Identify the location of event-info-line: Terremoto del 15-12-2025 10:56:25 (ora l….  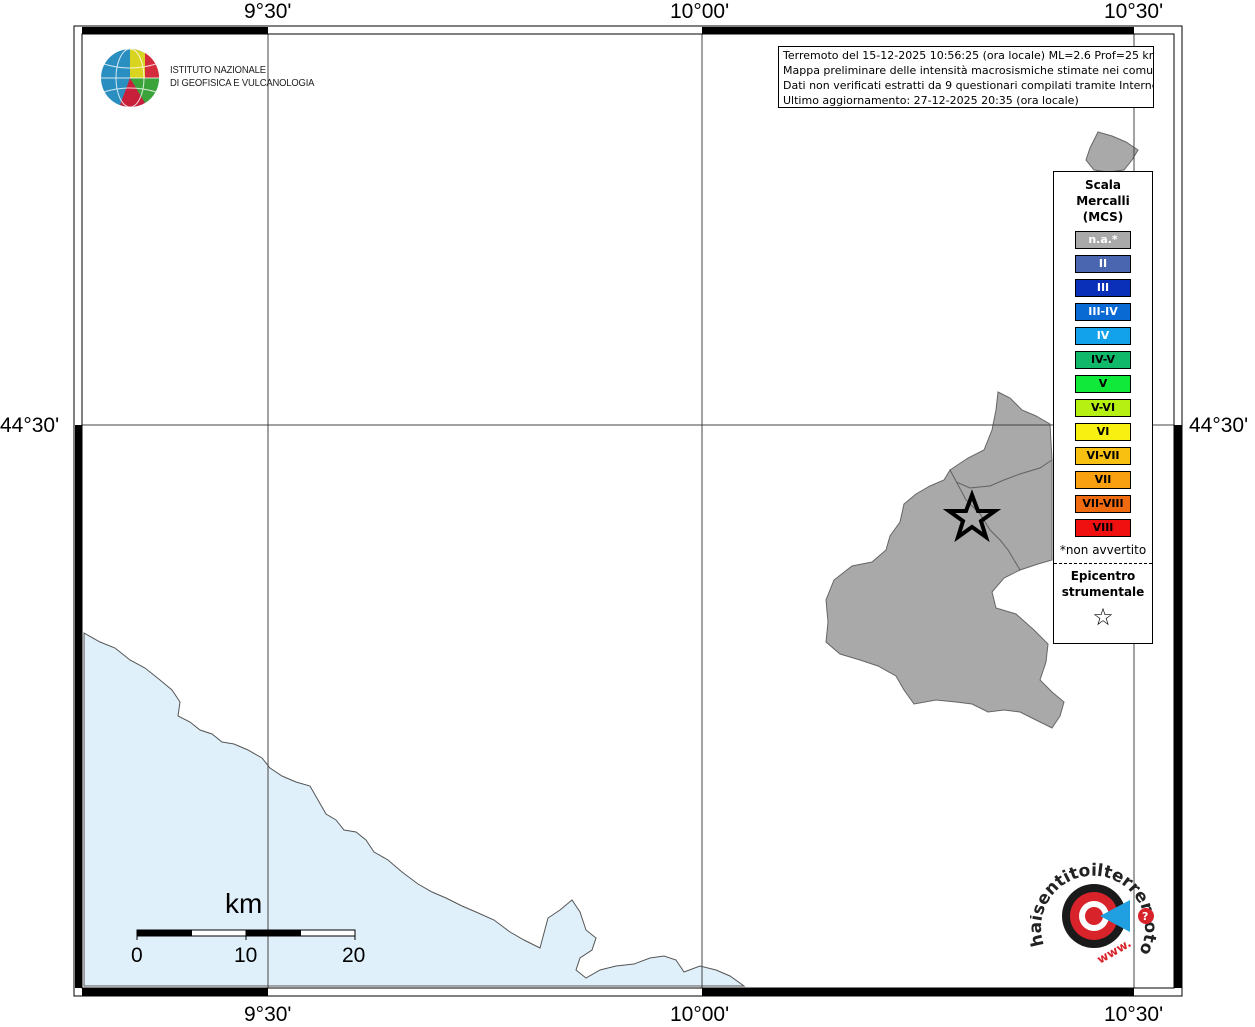
(968, 55).